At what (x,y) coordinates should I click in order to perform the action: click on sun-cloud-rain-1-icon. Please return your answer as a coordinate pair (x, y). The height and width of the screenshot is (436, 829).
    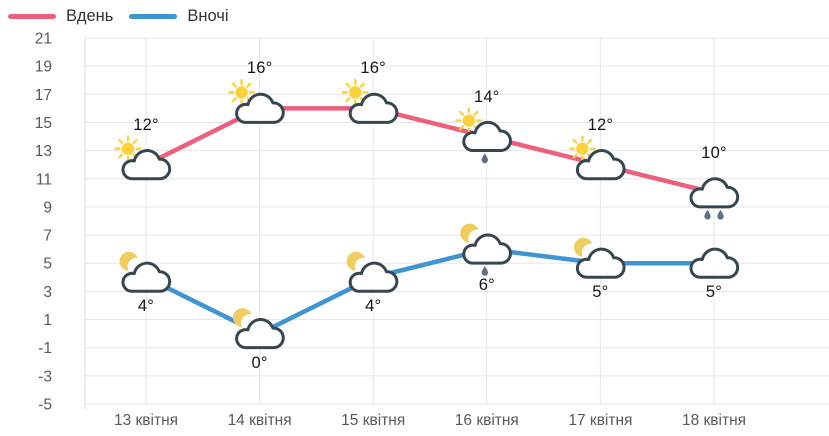
    Looking at the image, I should click on (483, 135).